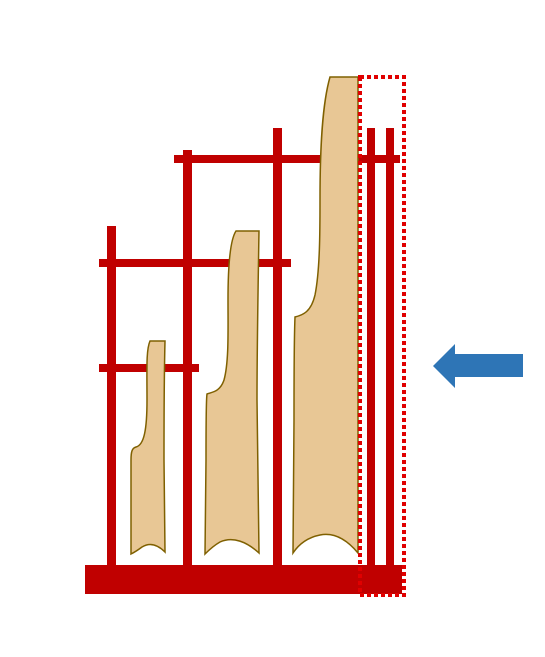 The image size is (545, 657). Describe the element at coordinates (325, 316) in the screenshot. I see `large-piece` at that location.